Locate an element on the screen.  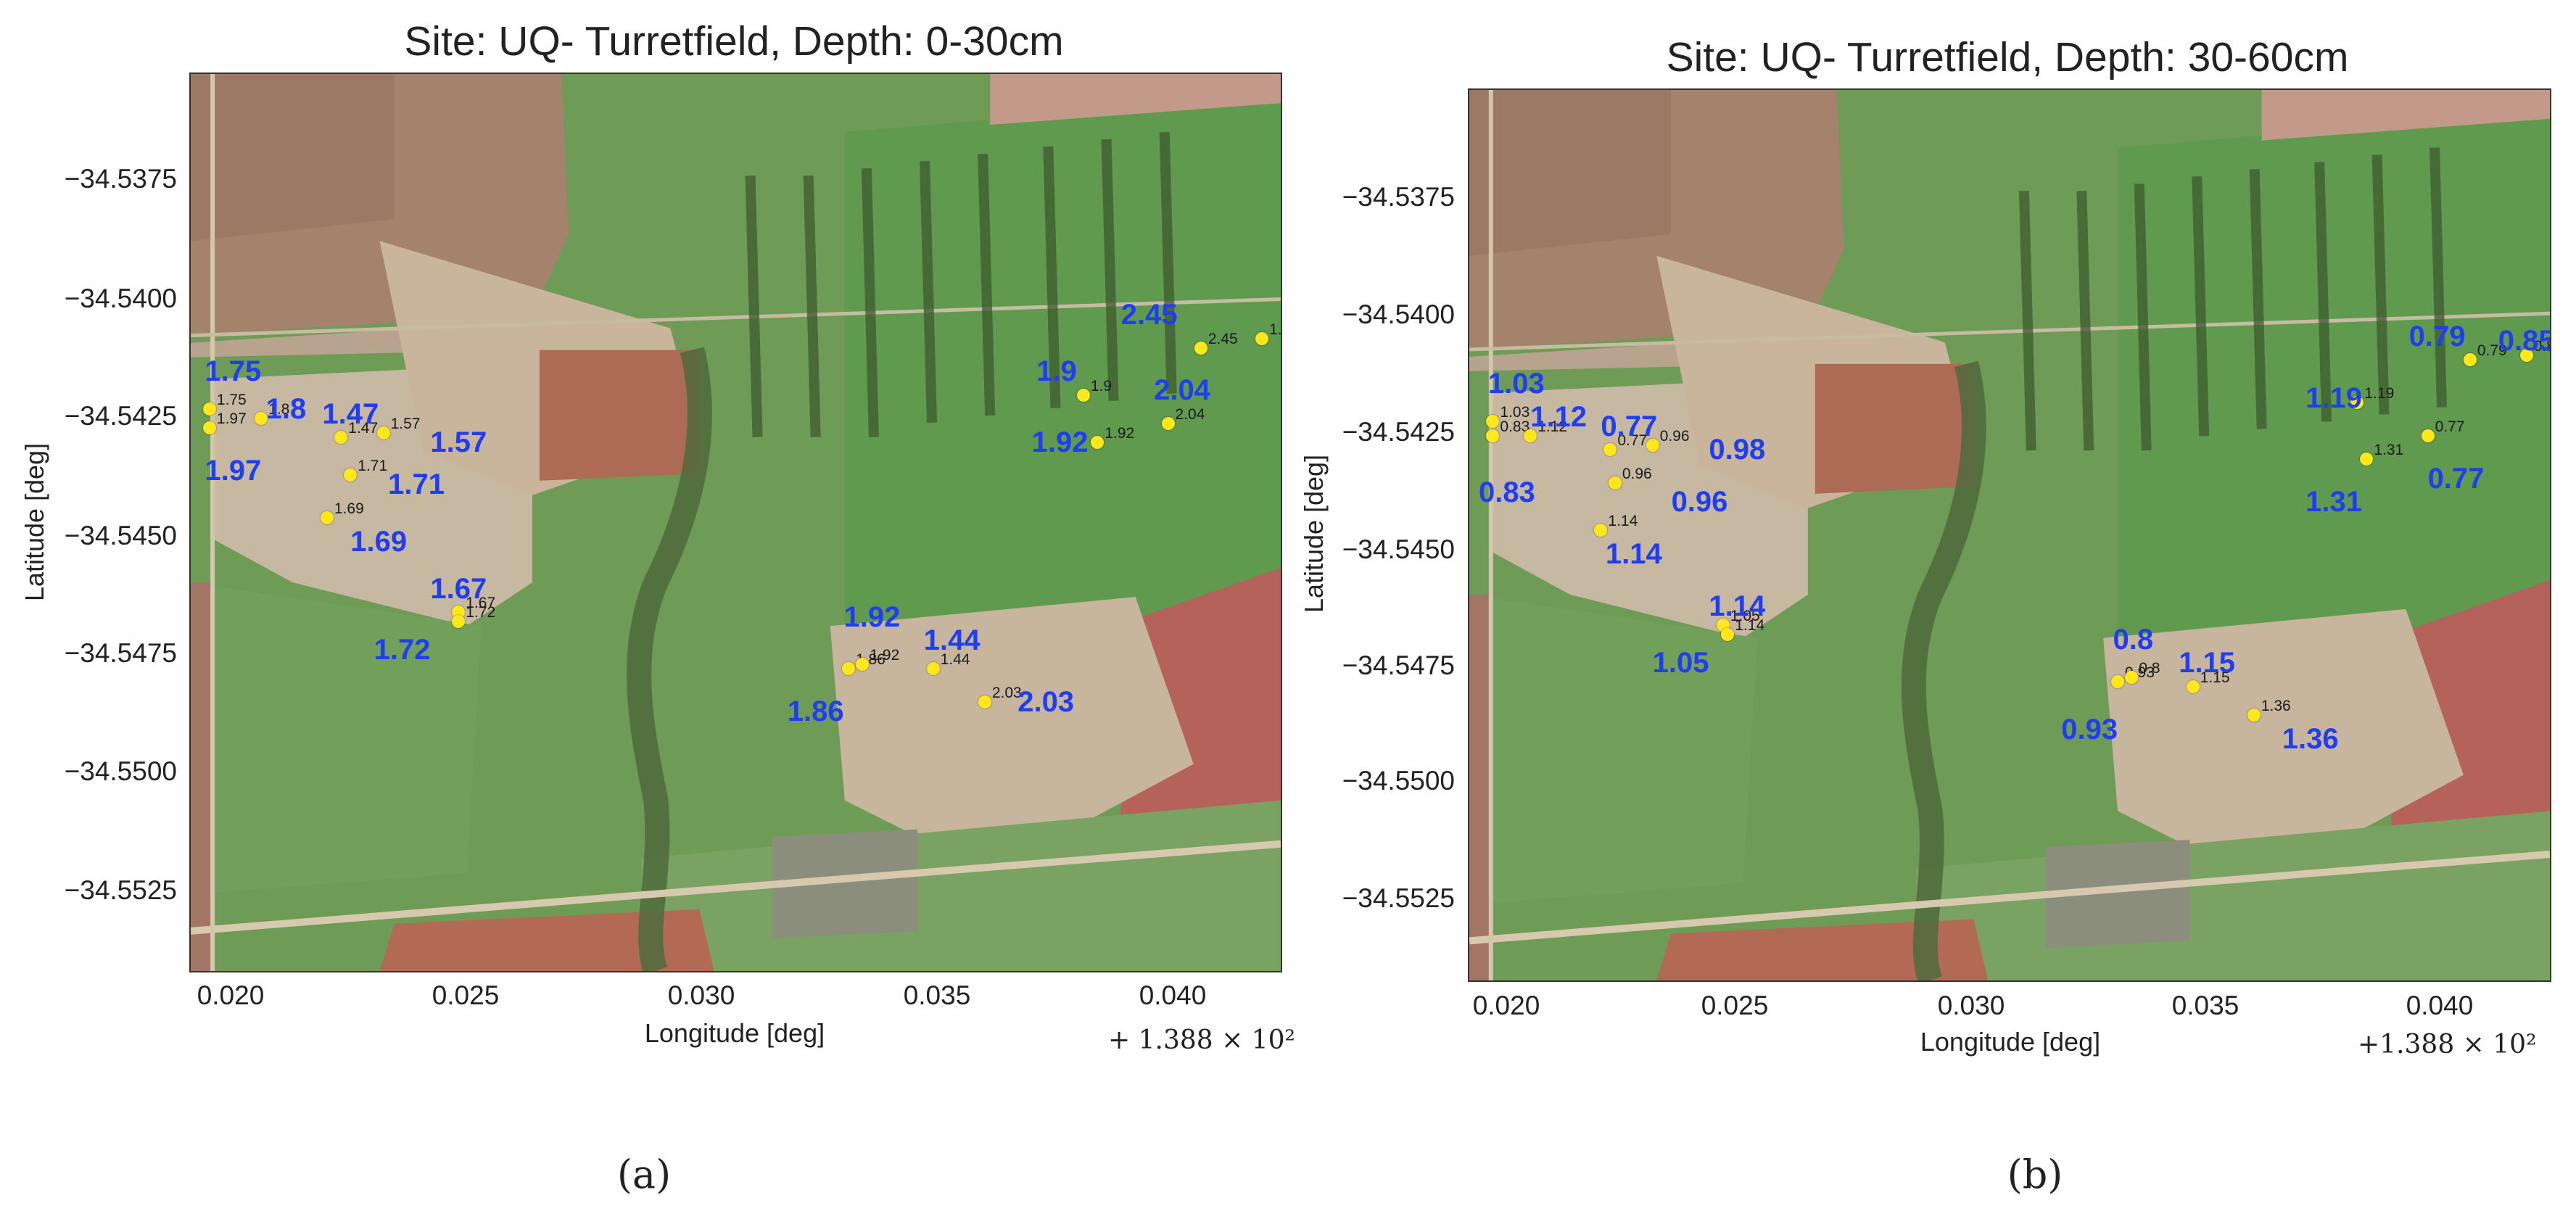
sample-point-value: 1.19 is located at coordinates (2379, 393).